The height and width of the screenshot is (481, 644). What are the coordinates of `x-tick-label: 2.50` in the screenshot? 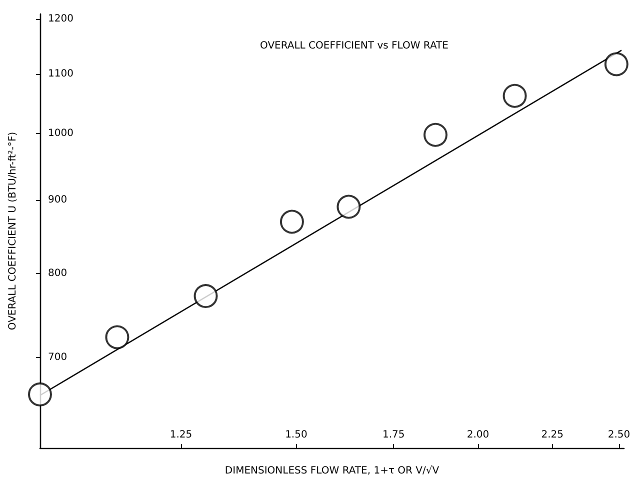 It's located at (619, 435).